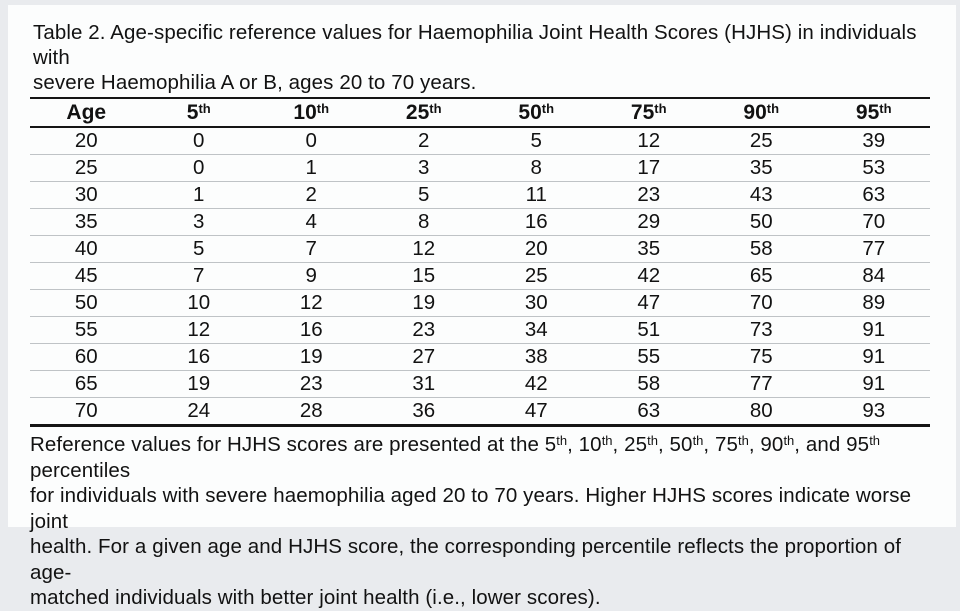  Describe the element at coordinates (536, 249) in the screenshot. I see `table-cell: 20` at that location.